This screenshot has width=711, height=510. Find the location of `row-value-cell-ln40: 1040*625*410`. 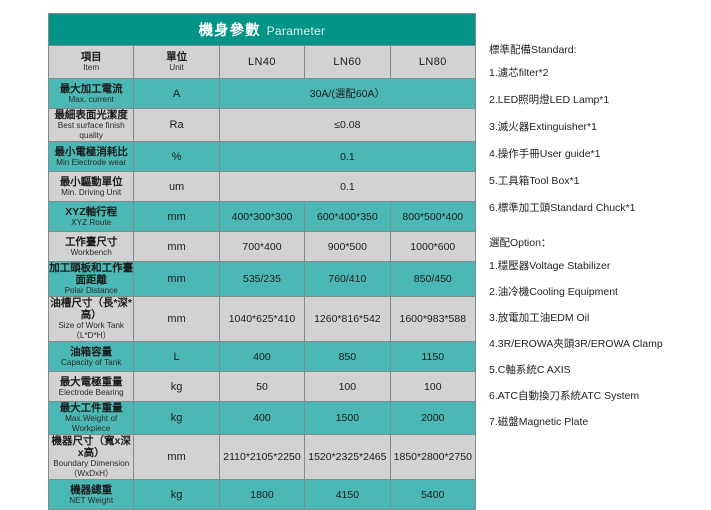

row-value-cell-ln40: 1040*625*410 is located at coordinates (262, 319).